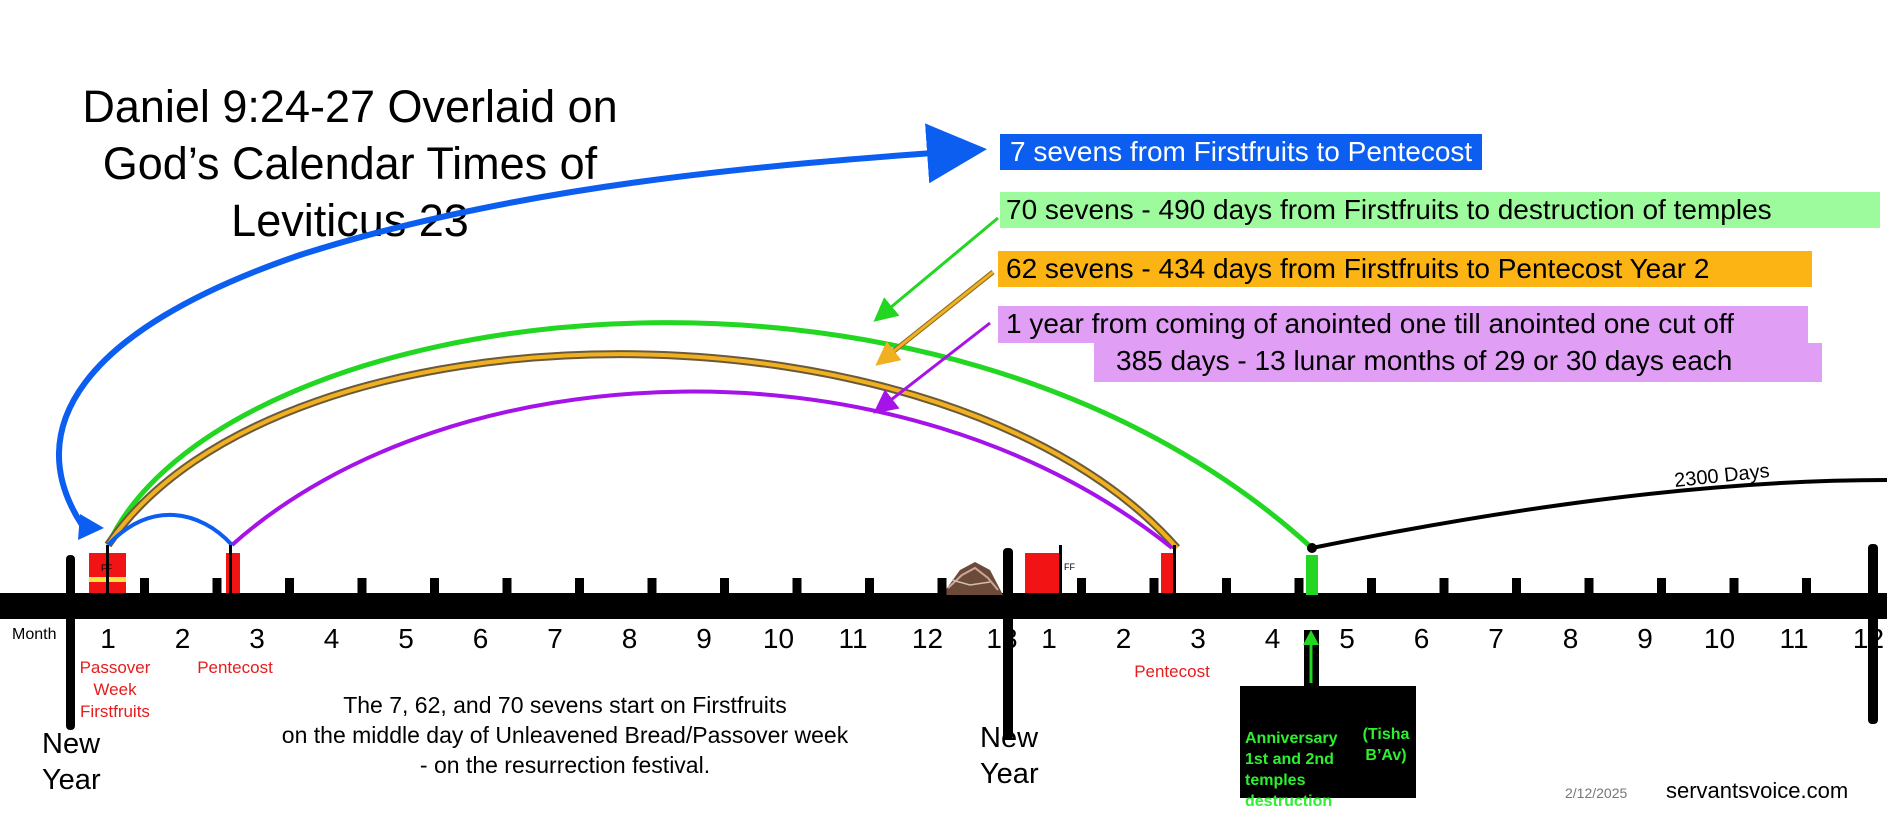 The width and height of the screenshot is (1887, 827). I want to click on month-axis-label: Month, so click(34, 634).